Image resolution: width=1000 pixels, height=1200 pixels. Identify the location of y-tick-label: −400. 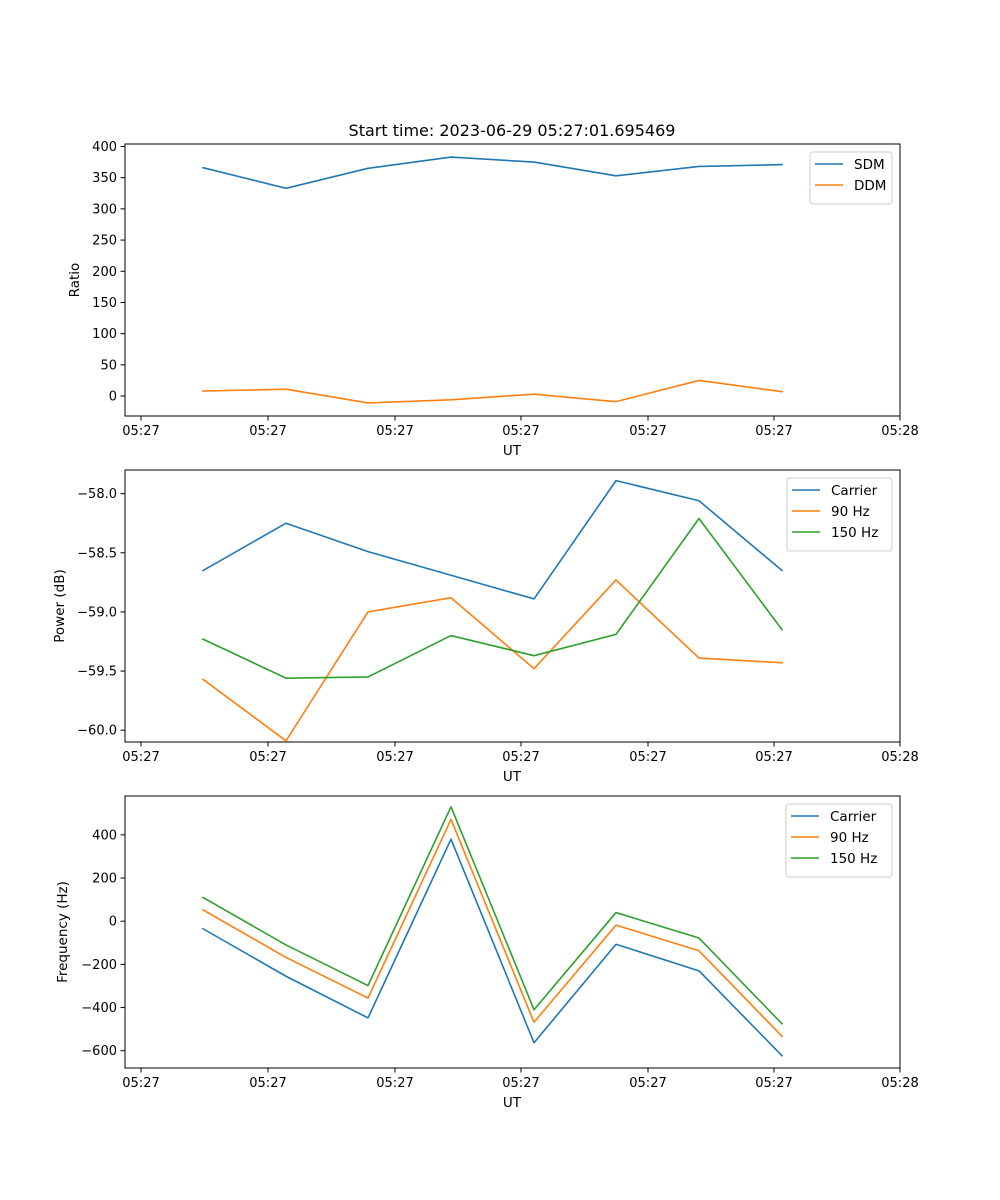
(99, 1008).